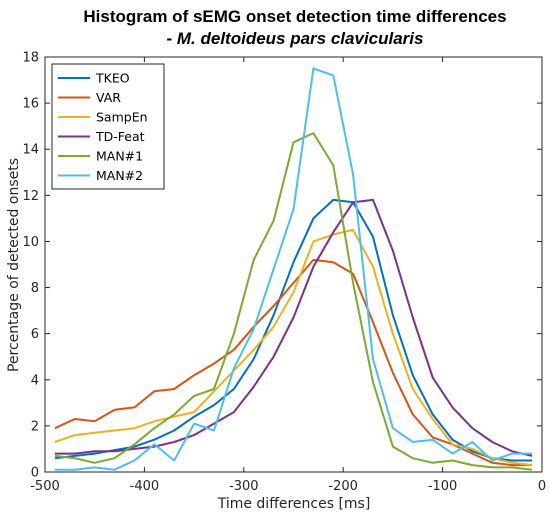 The image size is (550, 520). Describe the element at coordinates (35, 426) in the screenshot. I see `y-tick-label: 2` at that location.